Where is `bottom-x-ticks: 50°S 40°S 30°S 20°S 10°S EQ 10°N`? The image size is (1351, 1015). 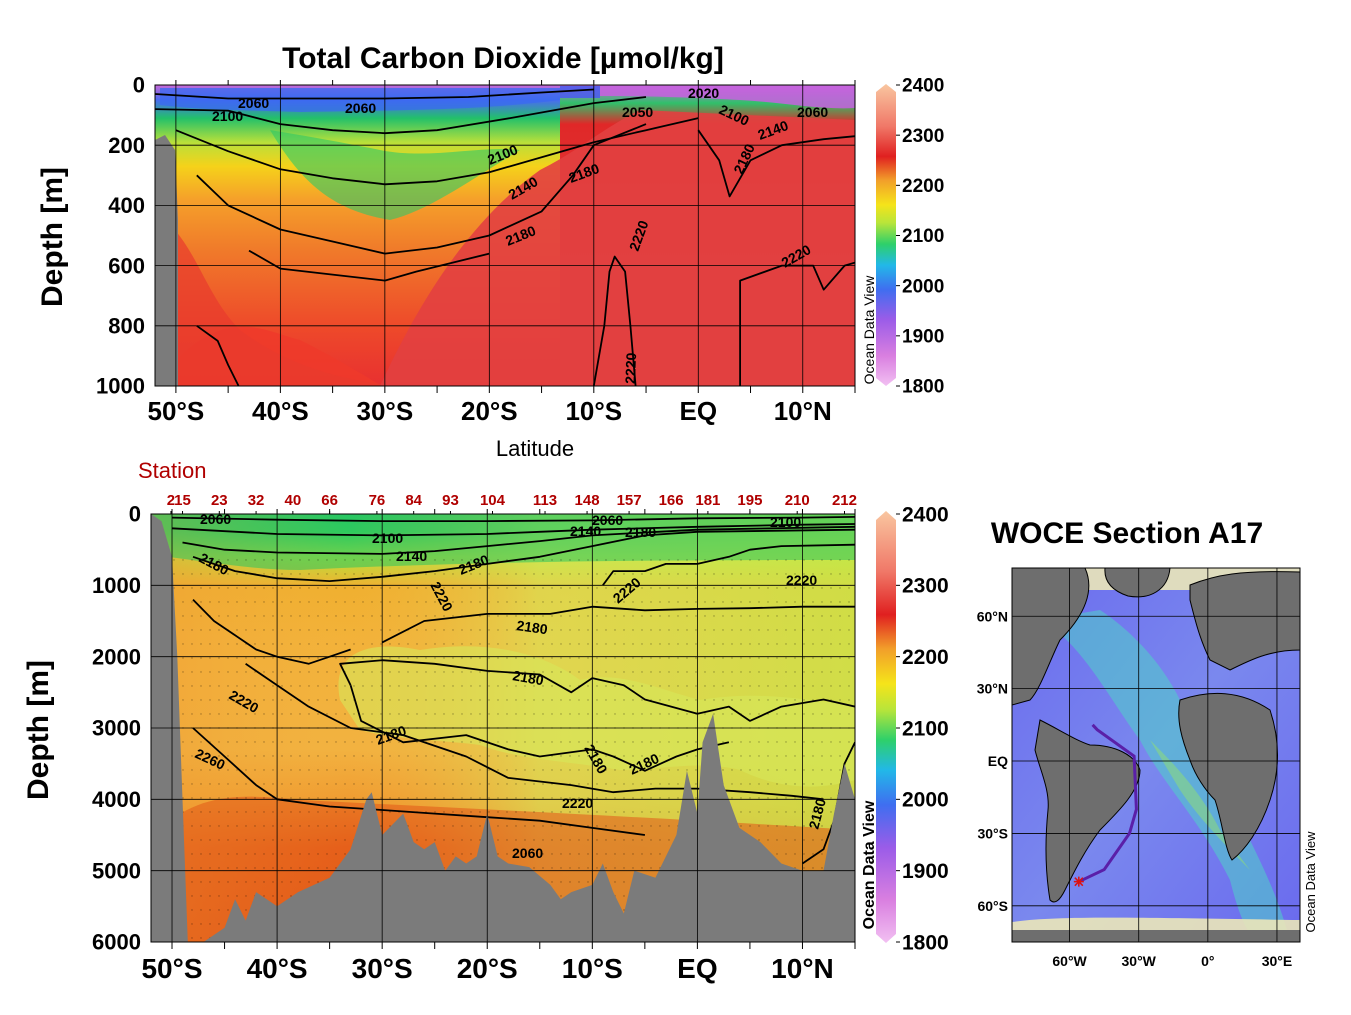 bottom-x-ticks: 50°S 40°S 30°S 20°S 10°S EQ 10°N is located at coordinates (487, 968).